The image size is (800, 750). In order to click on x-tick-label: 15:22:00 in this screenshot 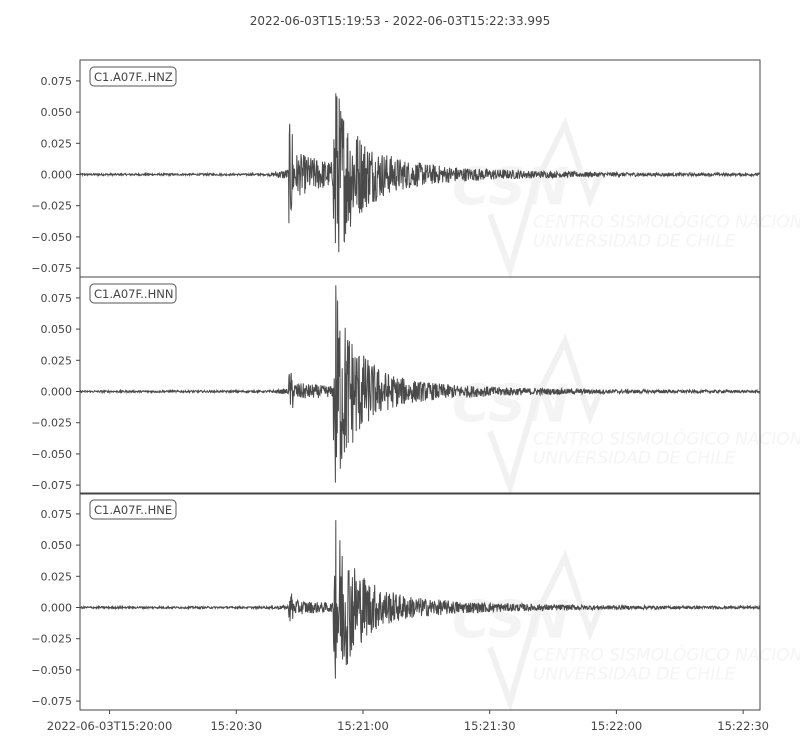, I will do `click(617, 726)`.